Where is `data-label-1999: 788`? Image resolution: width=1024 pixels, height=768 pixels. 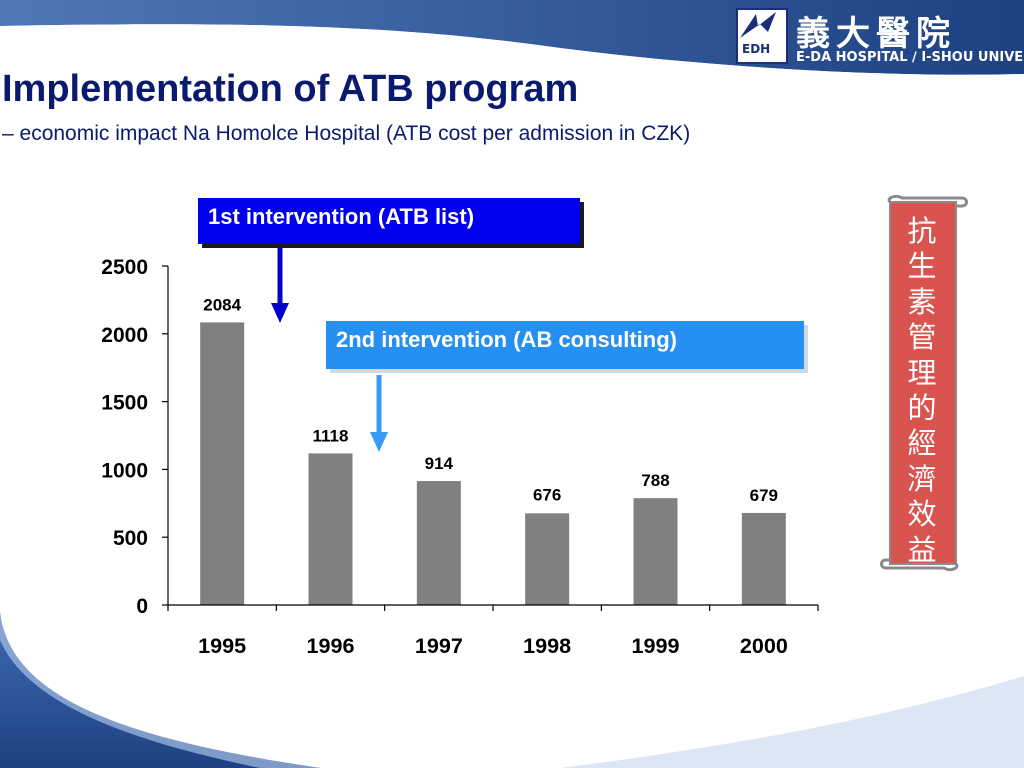 data-label-1999: 788 is located at coordinates (655, 480).